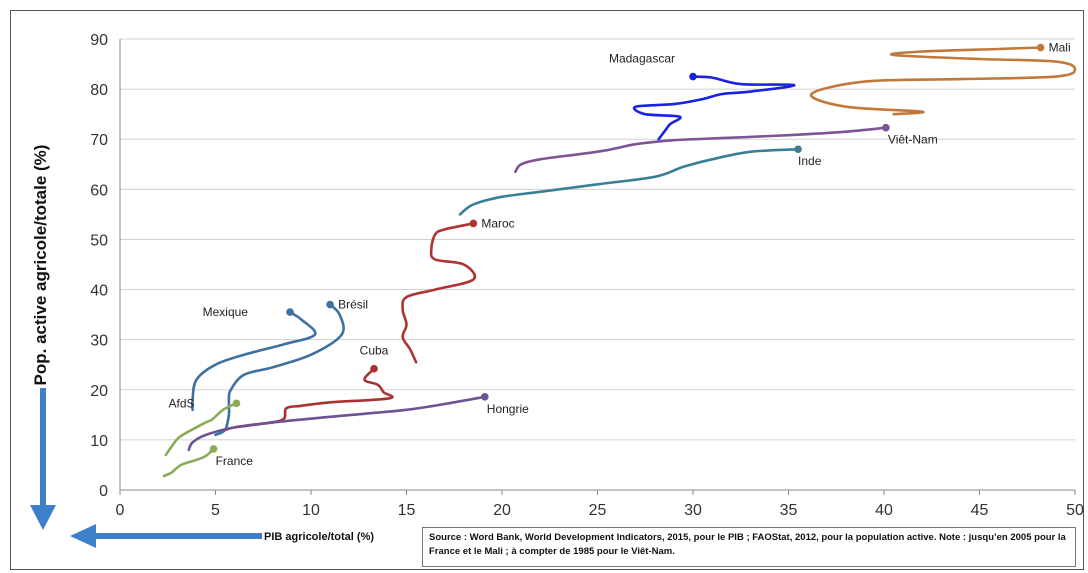  I want to click on x-tick-label: 25, so click(598, 510).